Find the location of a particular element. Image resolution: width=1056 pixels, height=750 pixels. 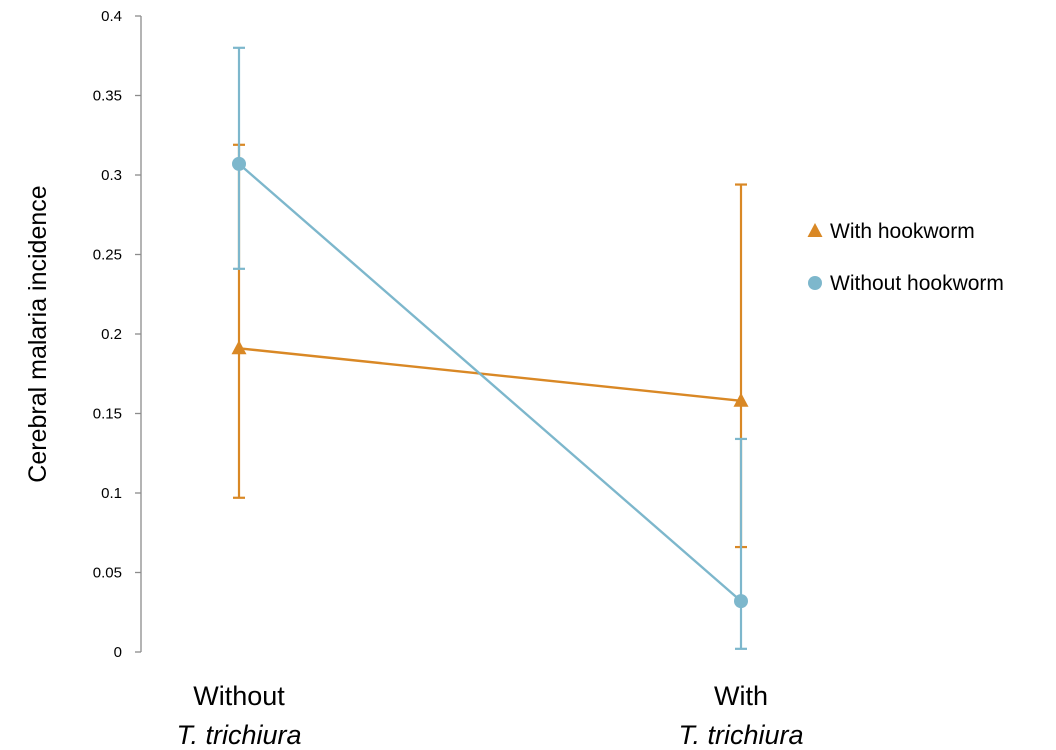

x-category-label: Without is located at coordinates (239, 696).